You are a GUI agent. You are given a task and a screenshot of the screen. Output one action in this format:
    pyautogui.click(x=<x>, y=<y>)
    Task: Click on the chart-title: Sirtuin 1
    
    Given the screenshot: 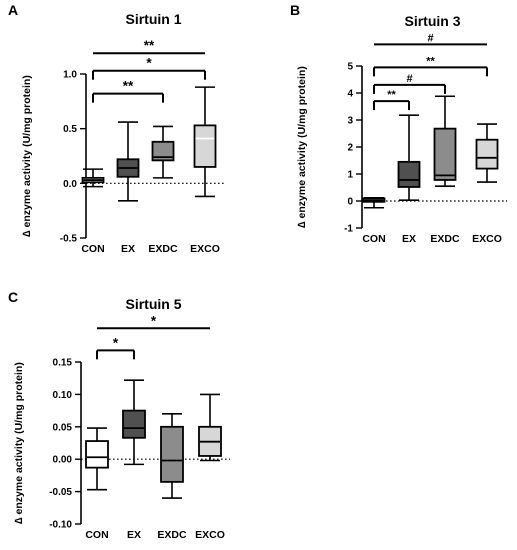 What is the action you would take?
    pyautogui.click(x=153, y=19)
    